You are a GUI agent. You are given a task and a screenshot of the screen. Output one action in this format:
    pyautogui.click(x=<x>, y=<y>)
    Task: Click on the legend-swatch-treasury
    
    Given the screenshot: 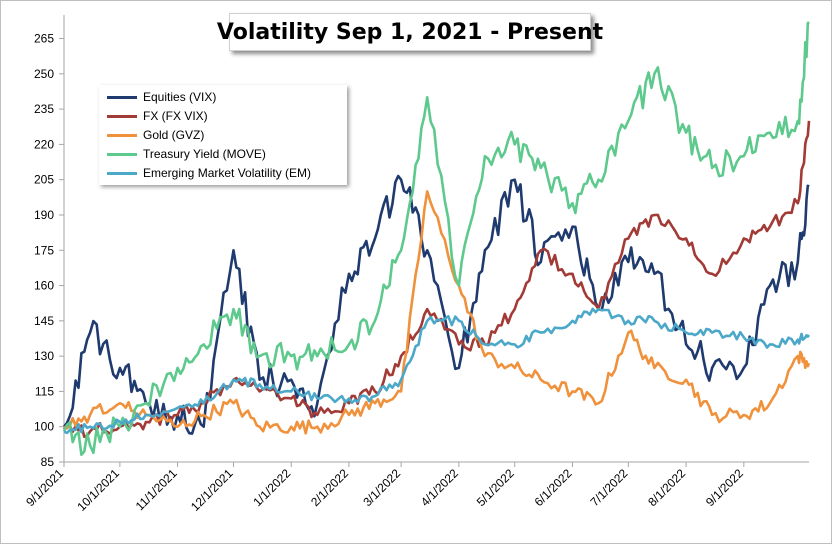 What is the action you would take?
    pyautogui.click(x=122, y=154)
    